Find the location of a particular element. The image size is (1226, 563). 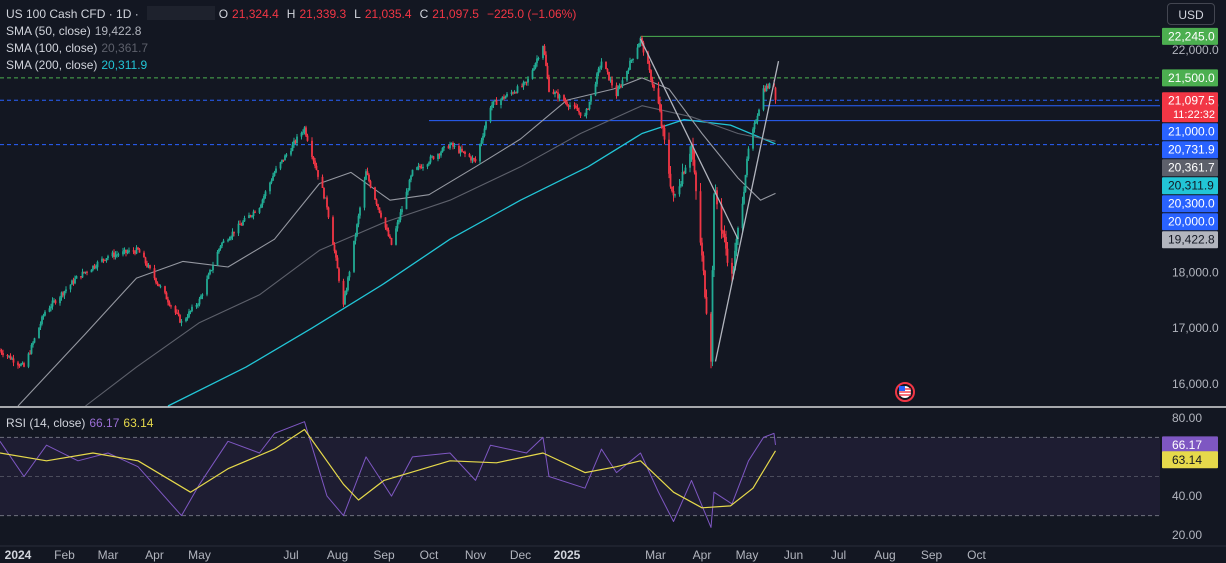

rsi-tick-label: 40.00 is located at coordinates (1187, 496).